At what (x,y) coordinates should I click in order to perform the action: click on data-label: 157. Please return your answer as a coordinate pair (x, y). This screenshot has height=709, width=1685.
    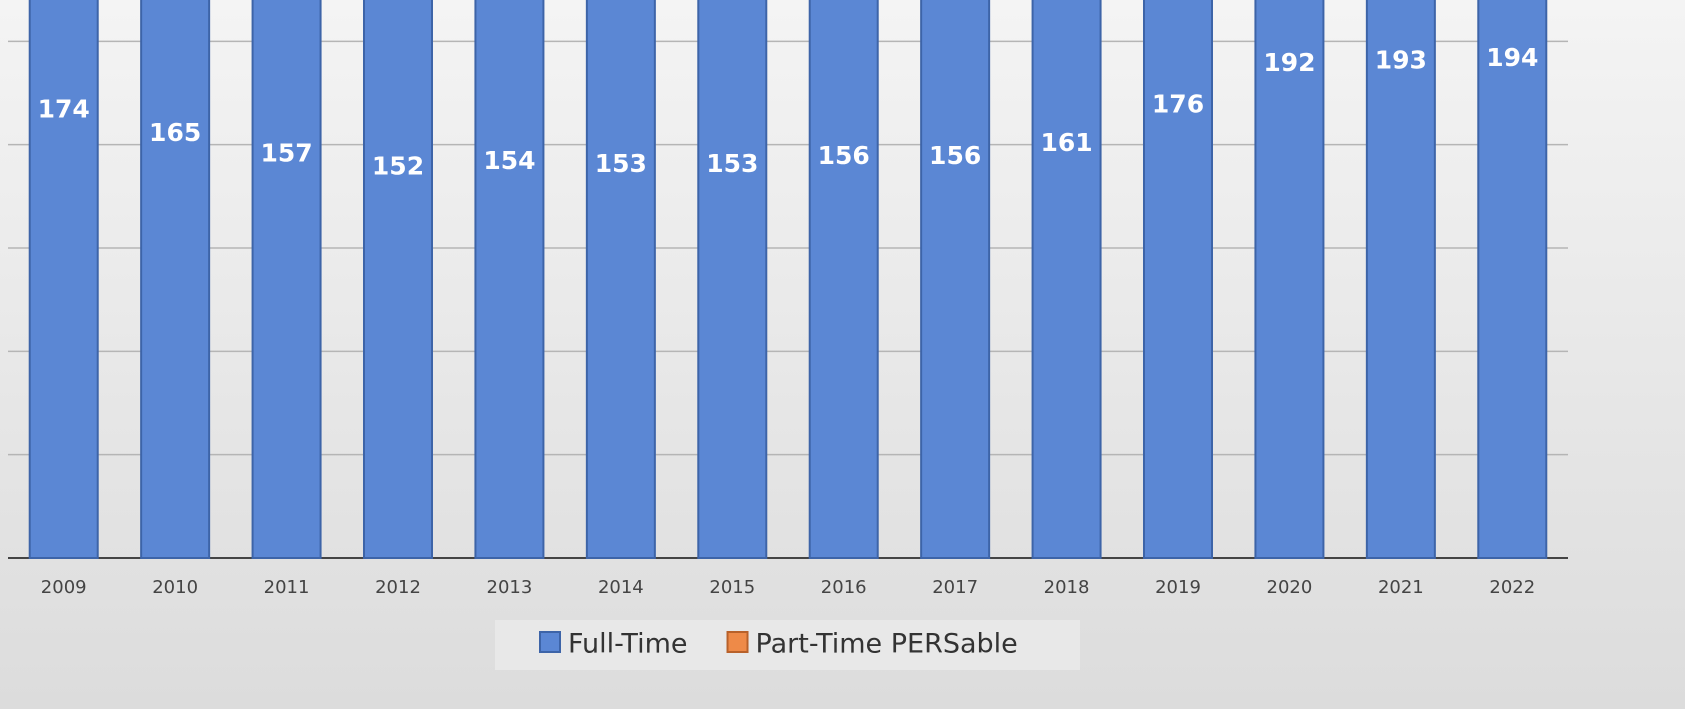
    Looking at the image, I should click on (286, 152).